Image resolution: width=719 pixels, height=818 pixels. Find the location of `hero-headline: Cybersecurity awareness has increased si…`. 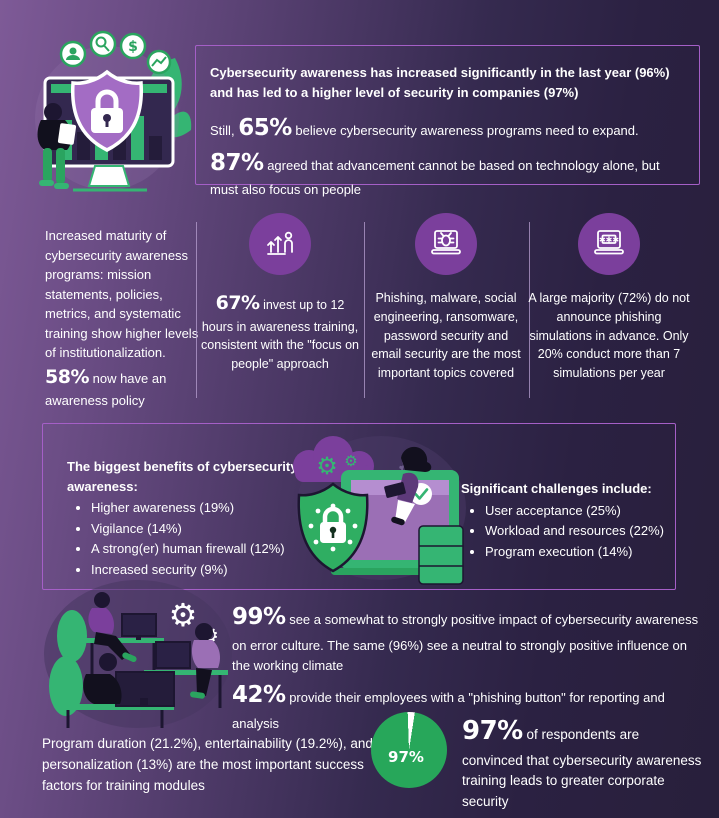

hero-headline: Cybersecurity awareness has increased si… is located at coordinates (440, 82).